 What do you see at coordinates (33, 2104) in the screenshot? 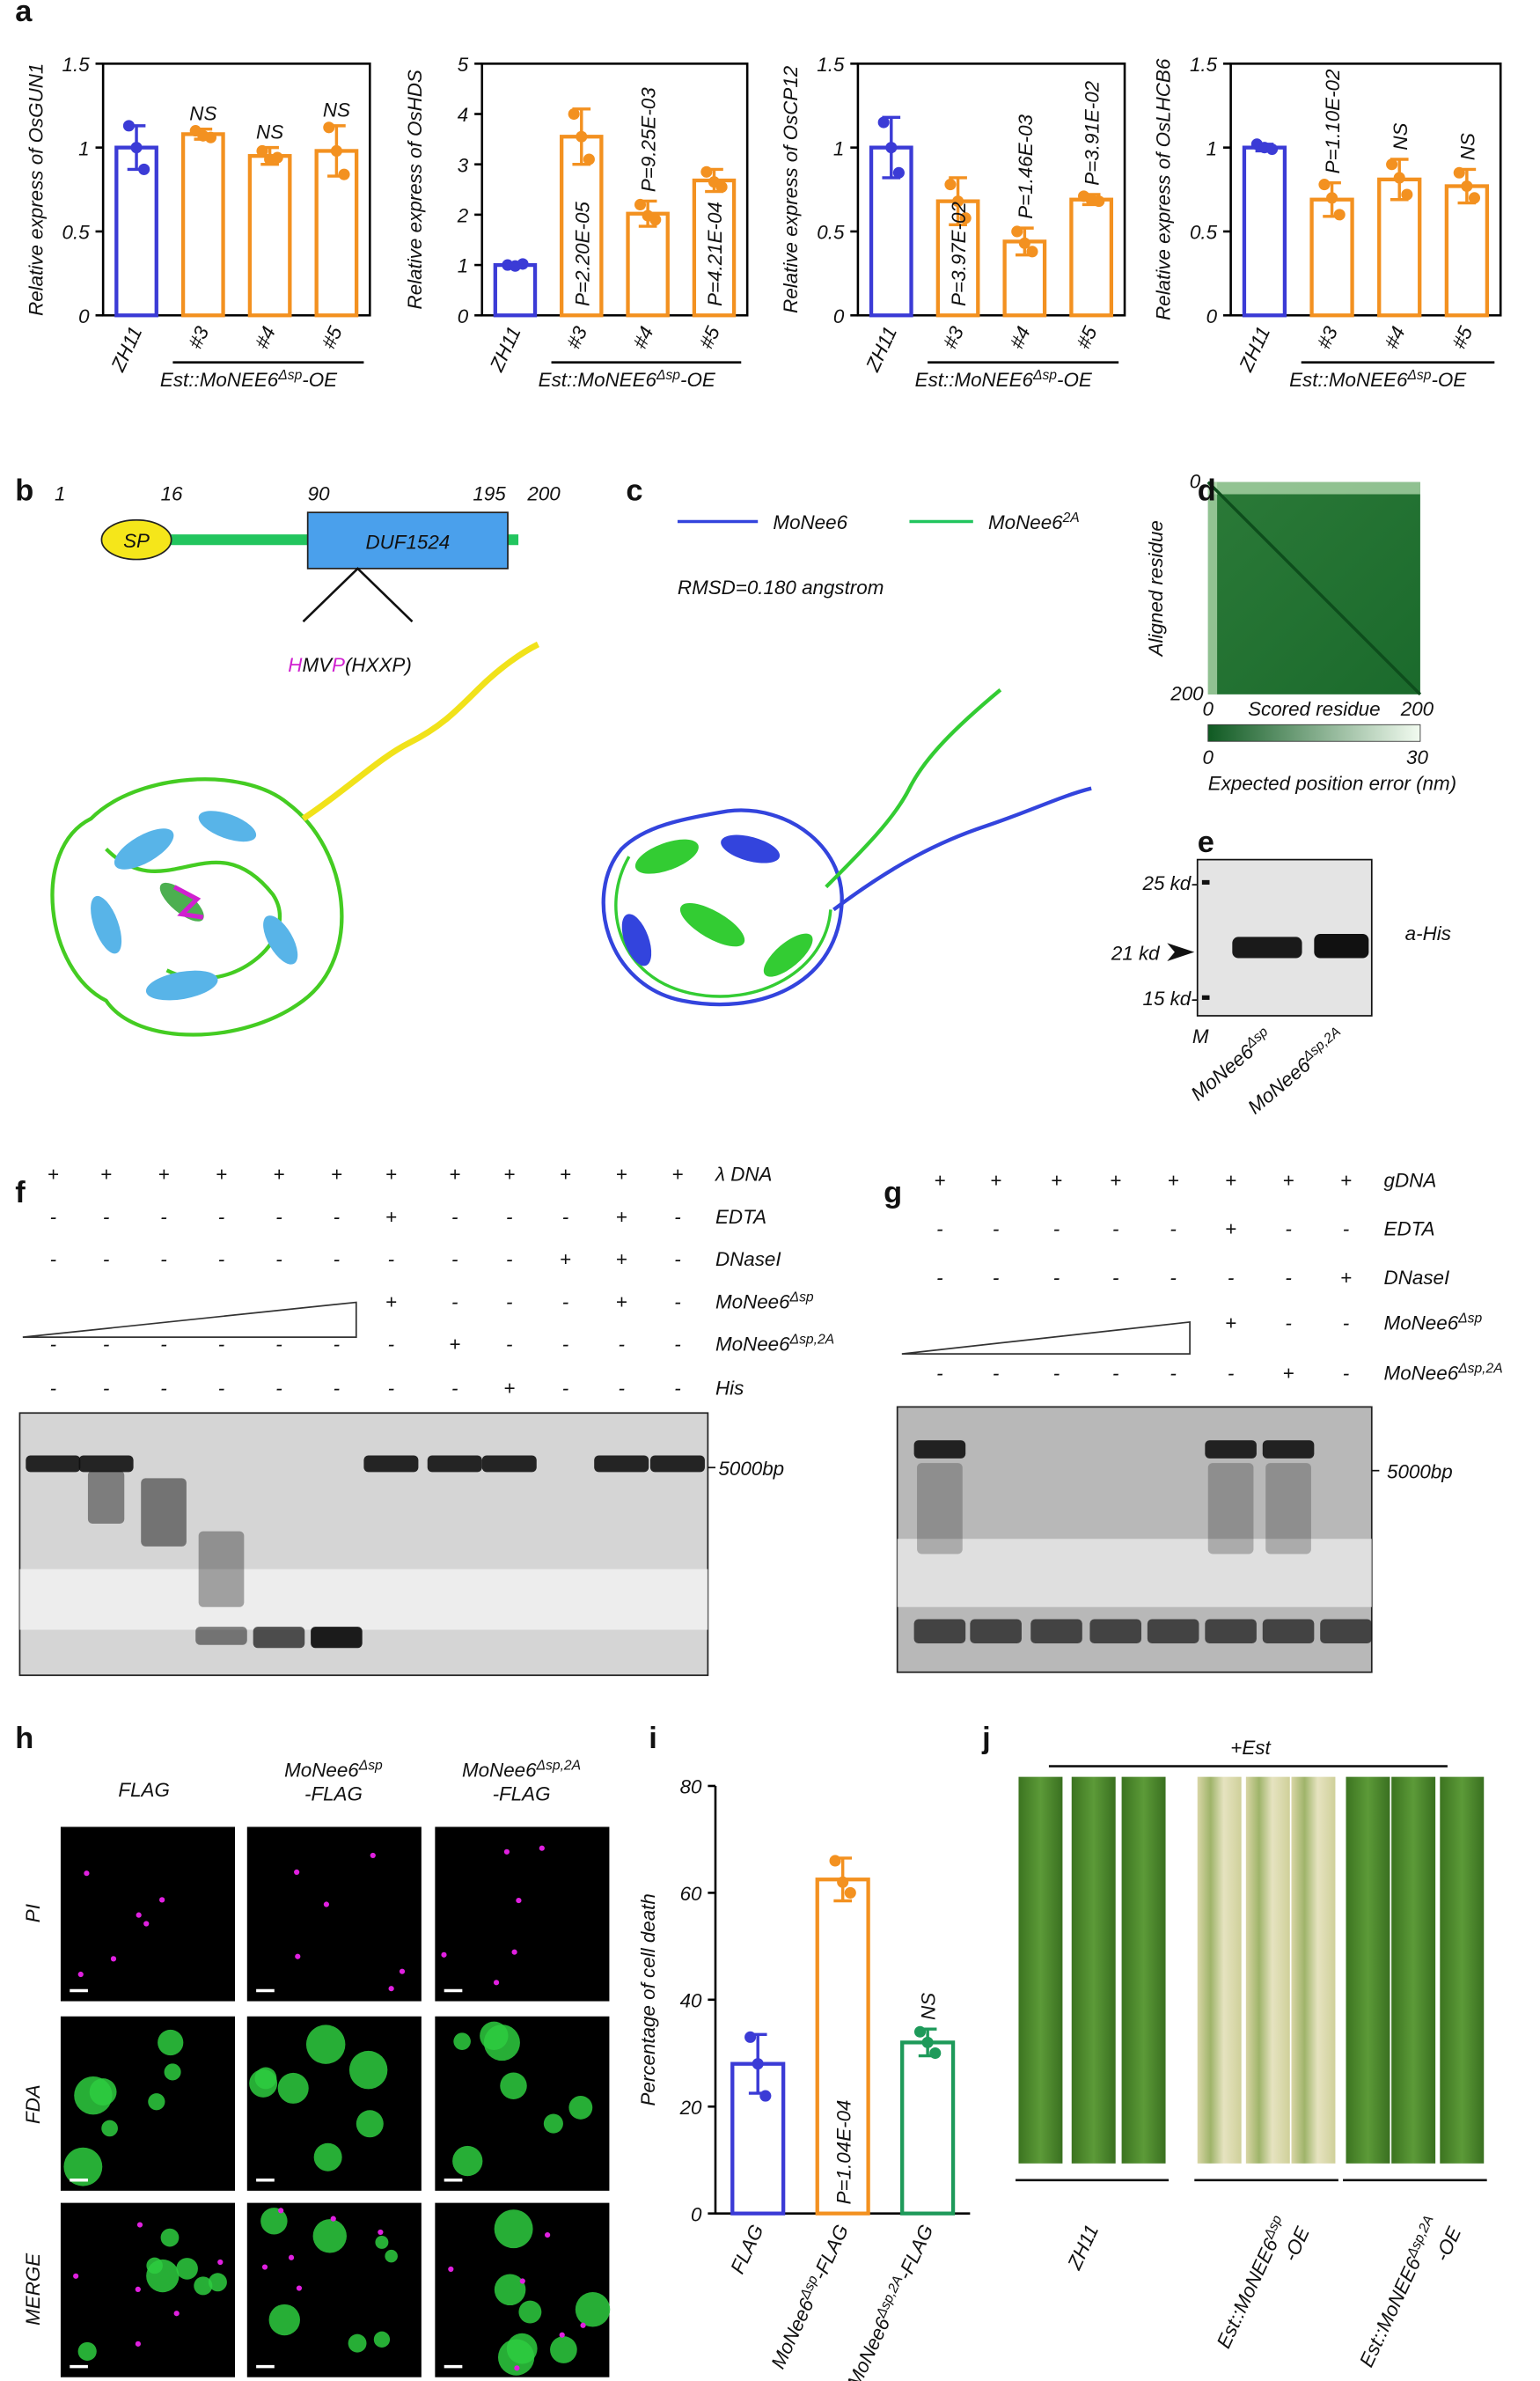
I see `row-label: FDA` at bounding box center [33, 2104].